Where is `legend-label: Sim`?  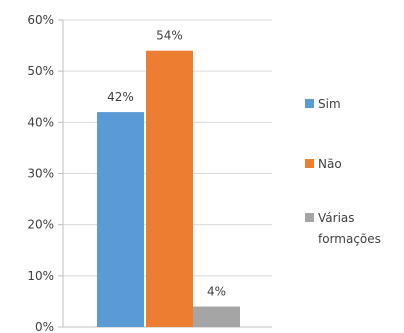 legend-label: Sim is located at coordinates (329, 104).